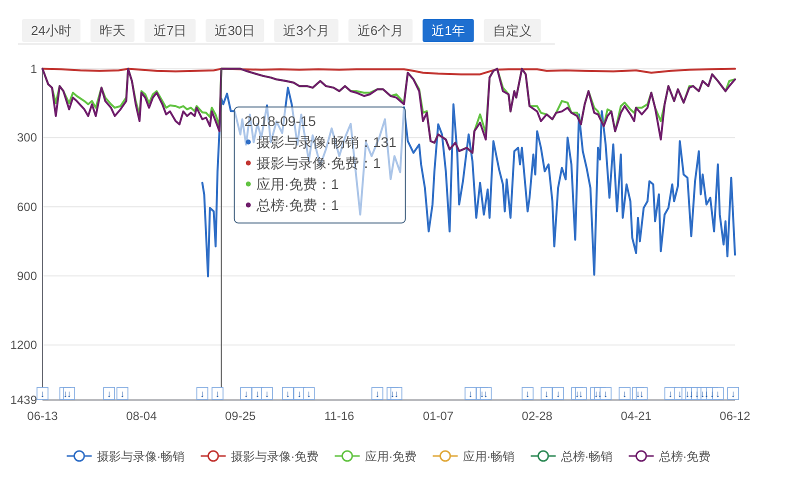  I want to click on button: 昨天, so click(112, 30).